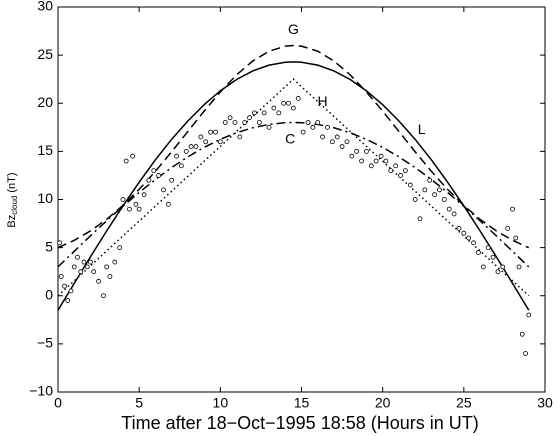 The width and height of the screenshot is (555, 436). What do you see at coordinates (58, 403) in the screenshot?
I see `x-tick-label: 0` at bounding box center [58, 403].